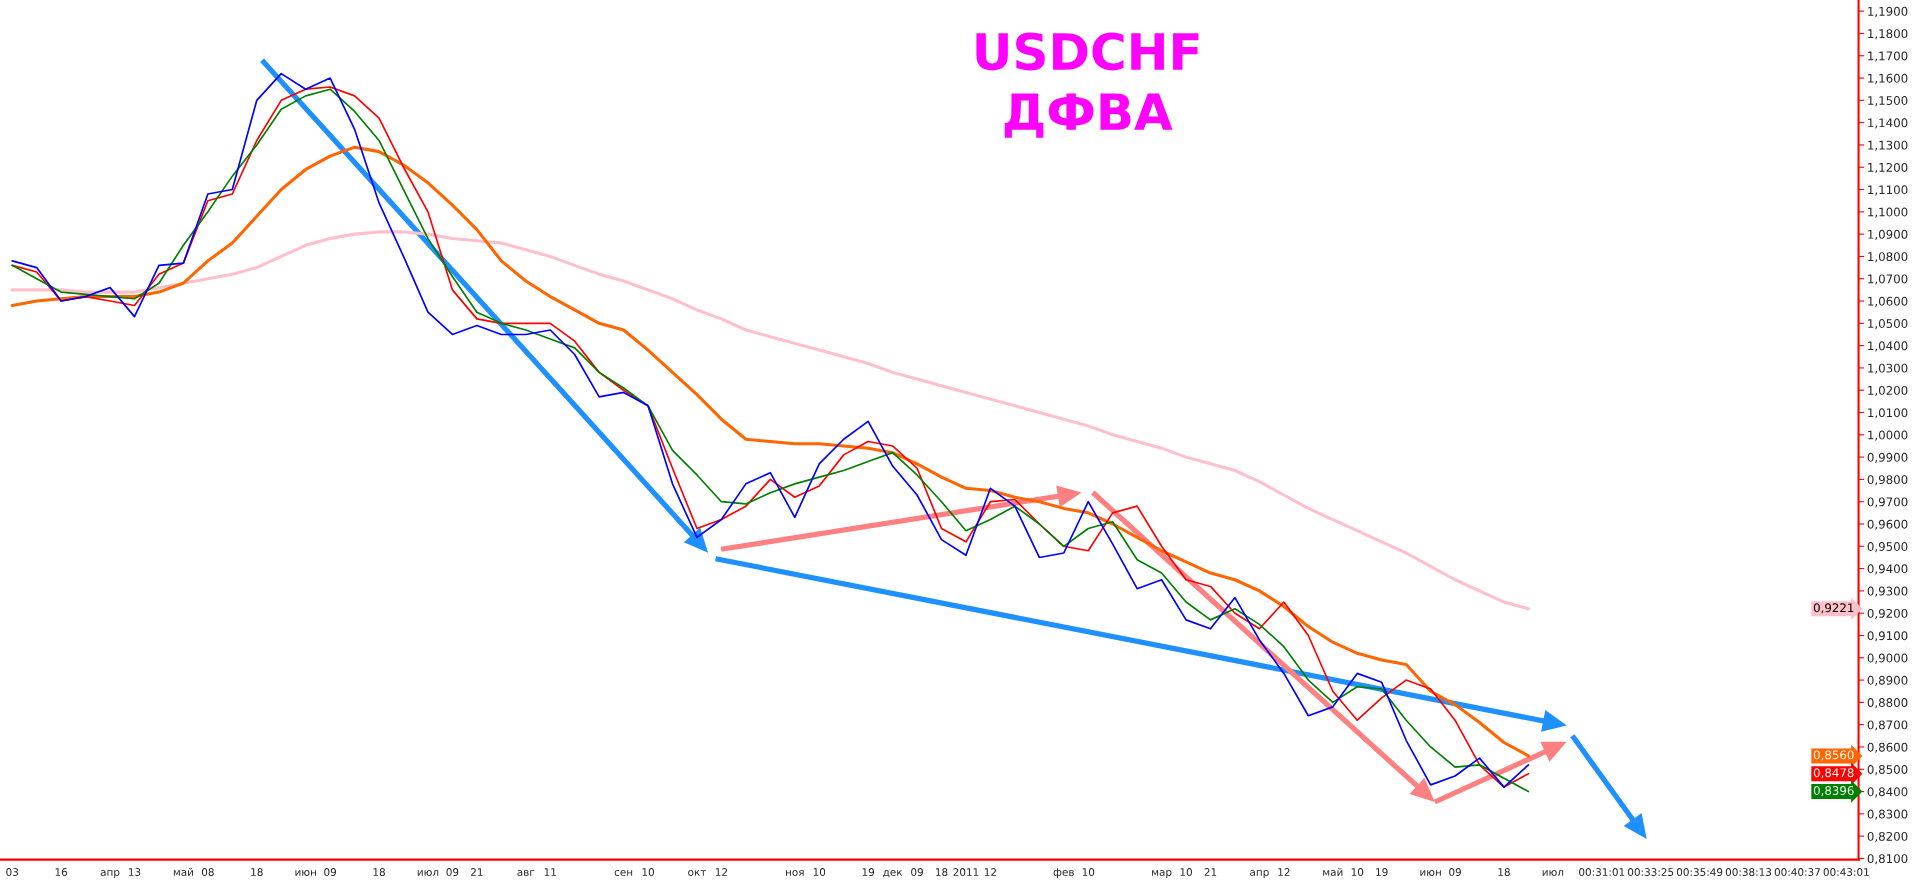 The width and height of the screenshot is (1920, 888). I want to click on y-tick-label: 1,1400, so click(1888, 123).